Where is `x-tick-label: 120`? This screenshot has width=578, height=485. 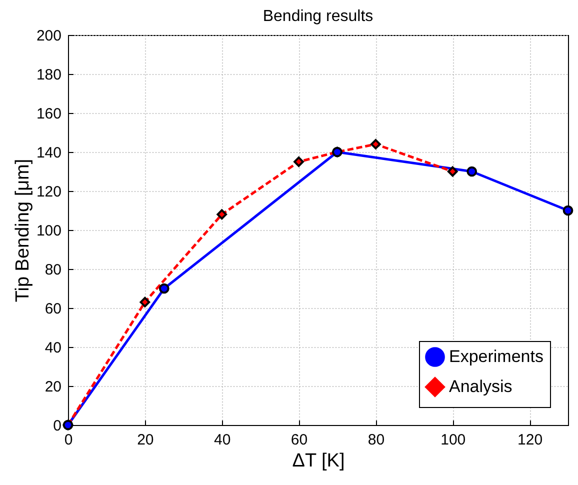 x-tick-label: 120 is located at coordinates (530, 440).